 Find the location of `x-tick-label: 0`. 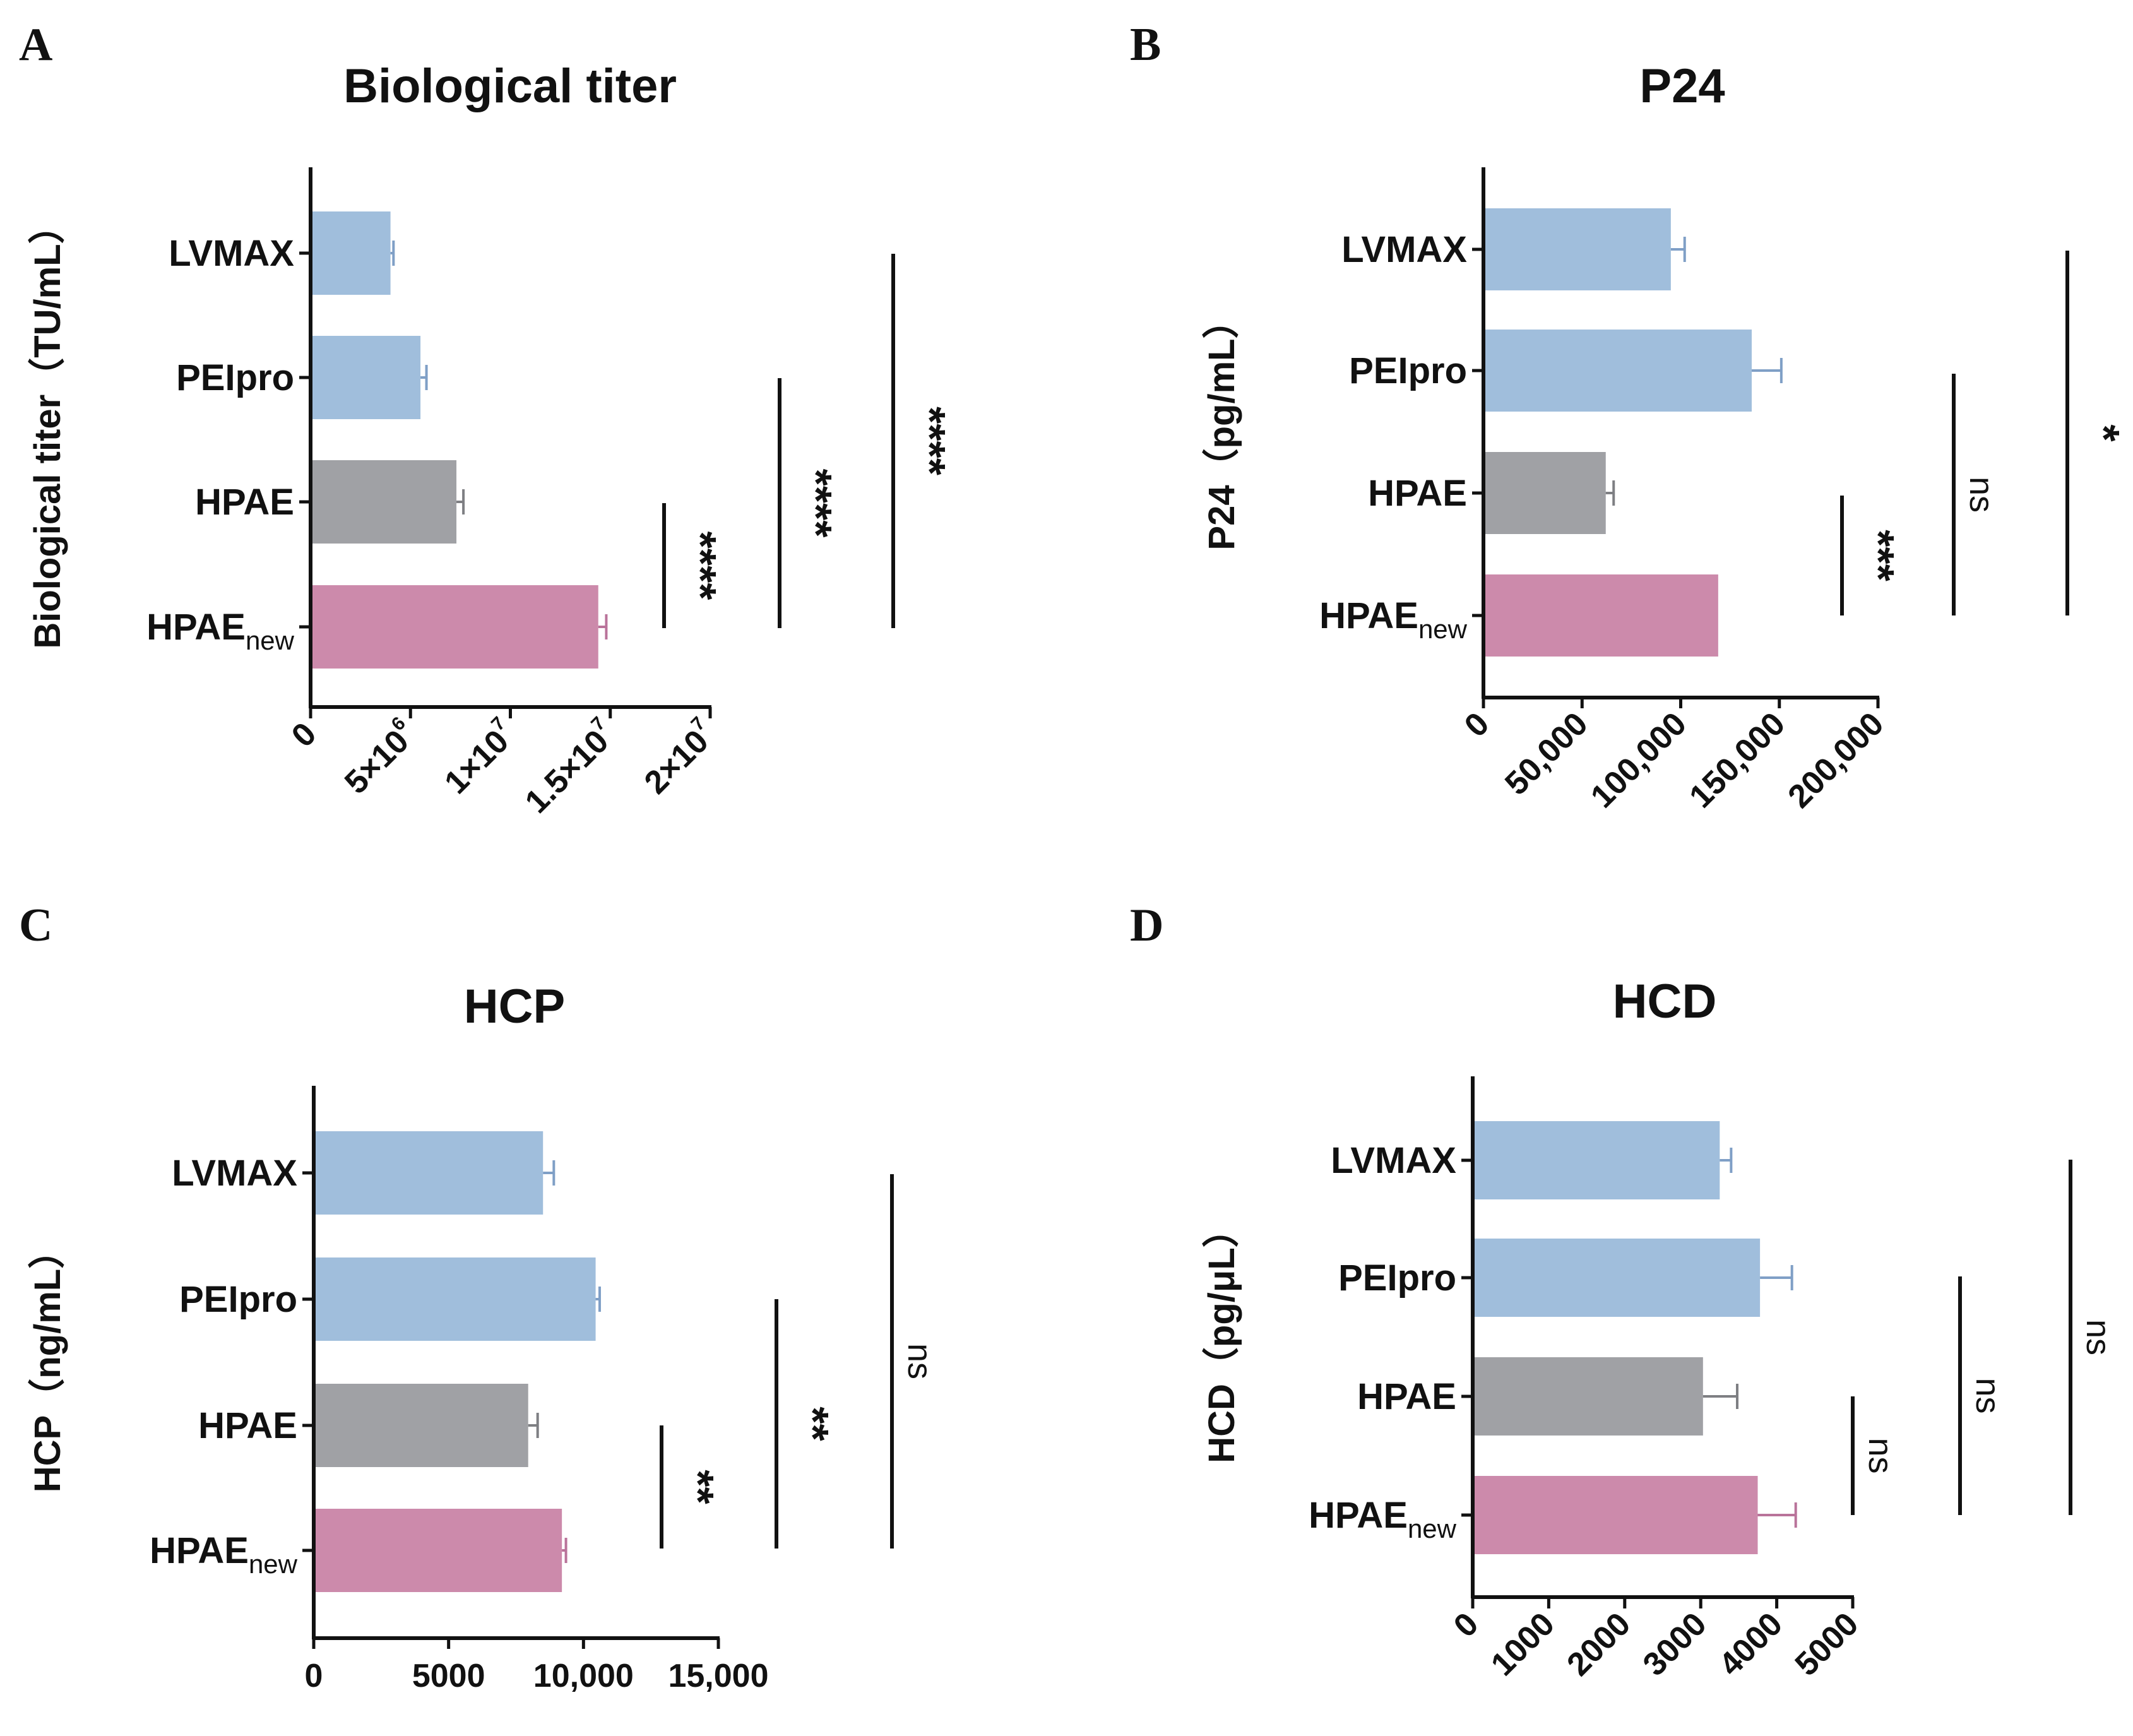

x-tick-label: 0 is located at coordinates (314, 1676).